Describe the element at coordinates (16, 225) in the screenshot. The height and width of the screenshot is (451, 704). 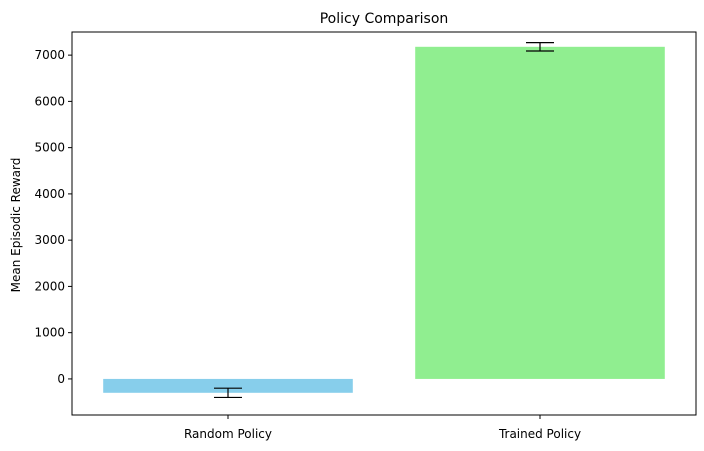
I see `y-axis-label: Mean Episodic Reward` at that location.